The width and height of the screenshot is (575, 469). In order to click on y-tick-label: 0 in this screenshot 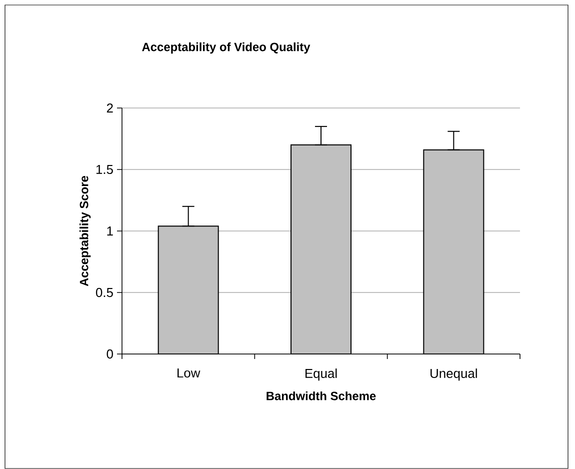, I will do `click(109, 354)`.